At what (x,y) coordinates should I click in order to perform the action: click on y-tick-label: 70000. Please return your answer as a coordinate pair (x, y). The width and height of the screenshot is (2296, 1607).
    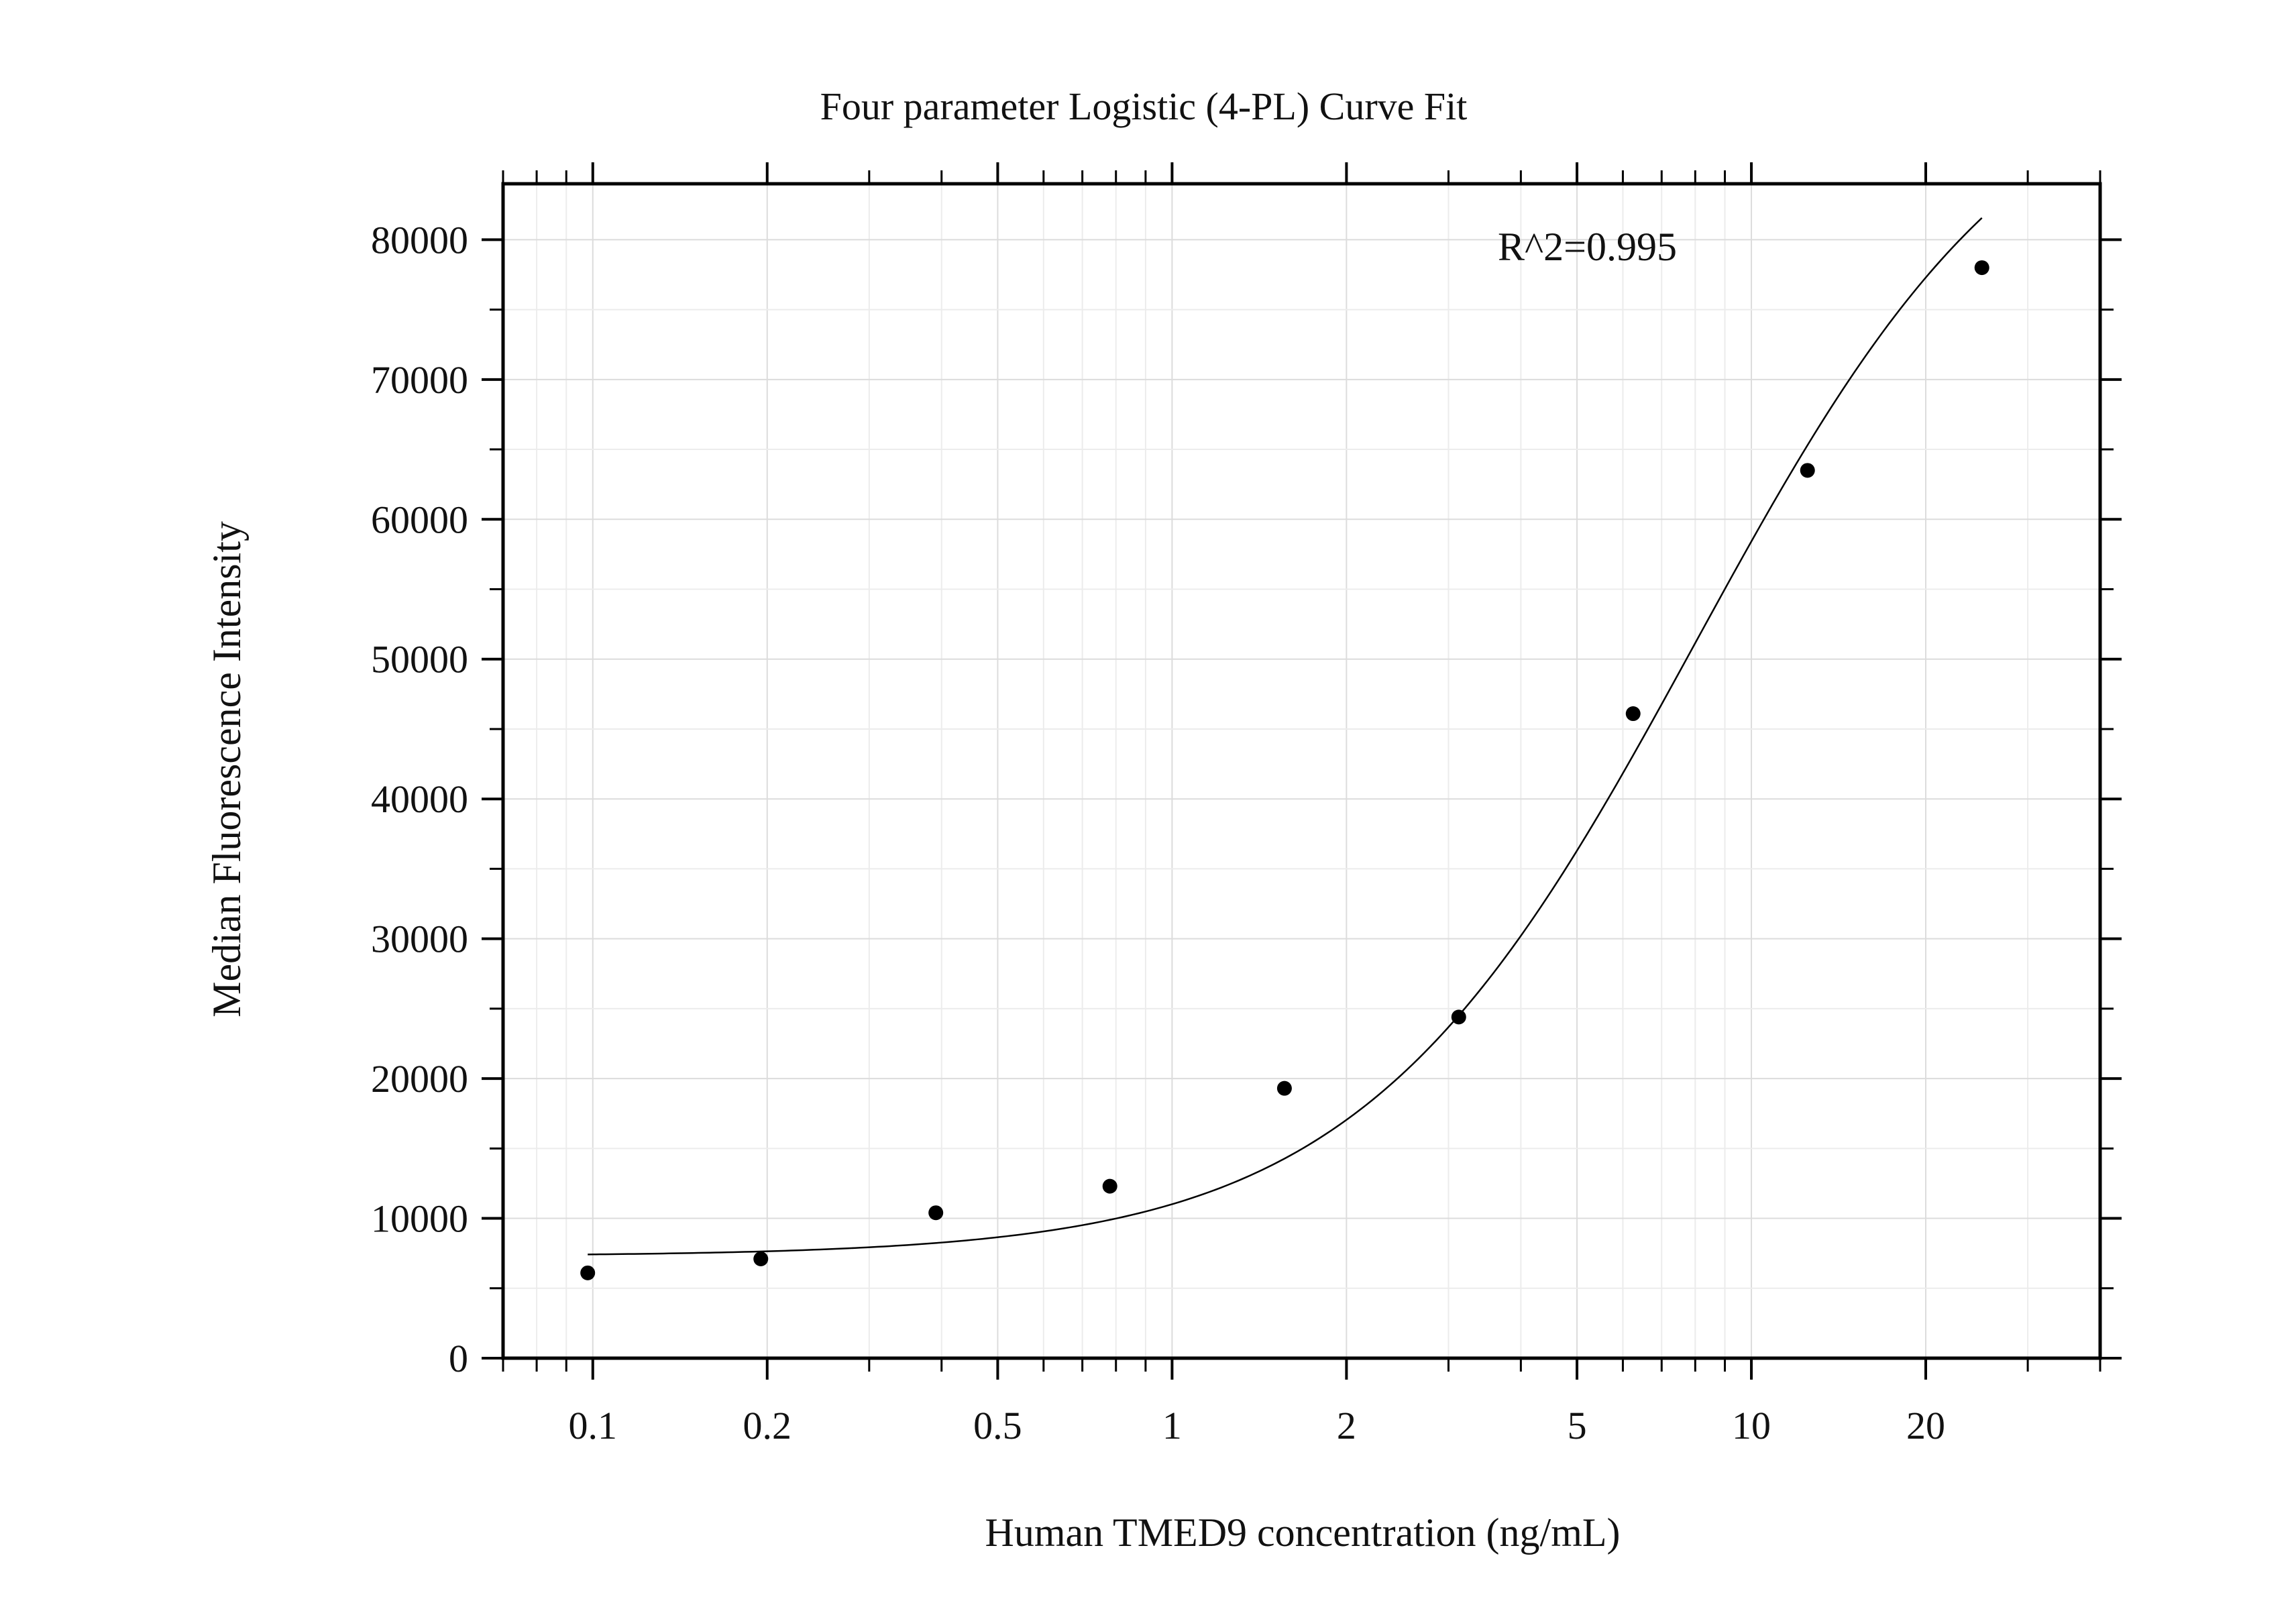
    Looking at the image, I should click on (419, 380).